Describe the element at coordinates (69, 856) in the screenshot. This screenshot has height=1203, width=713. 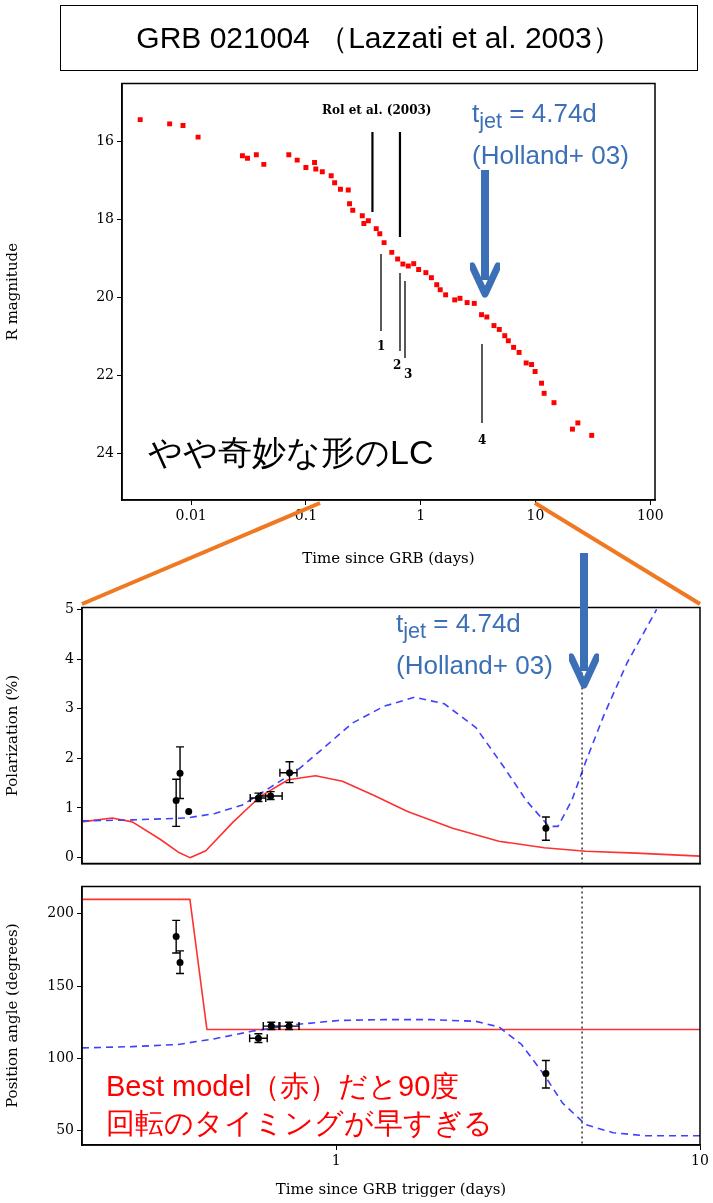
I see `y-tick-label: 0` at that location.